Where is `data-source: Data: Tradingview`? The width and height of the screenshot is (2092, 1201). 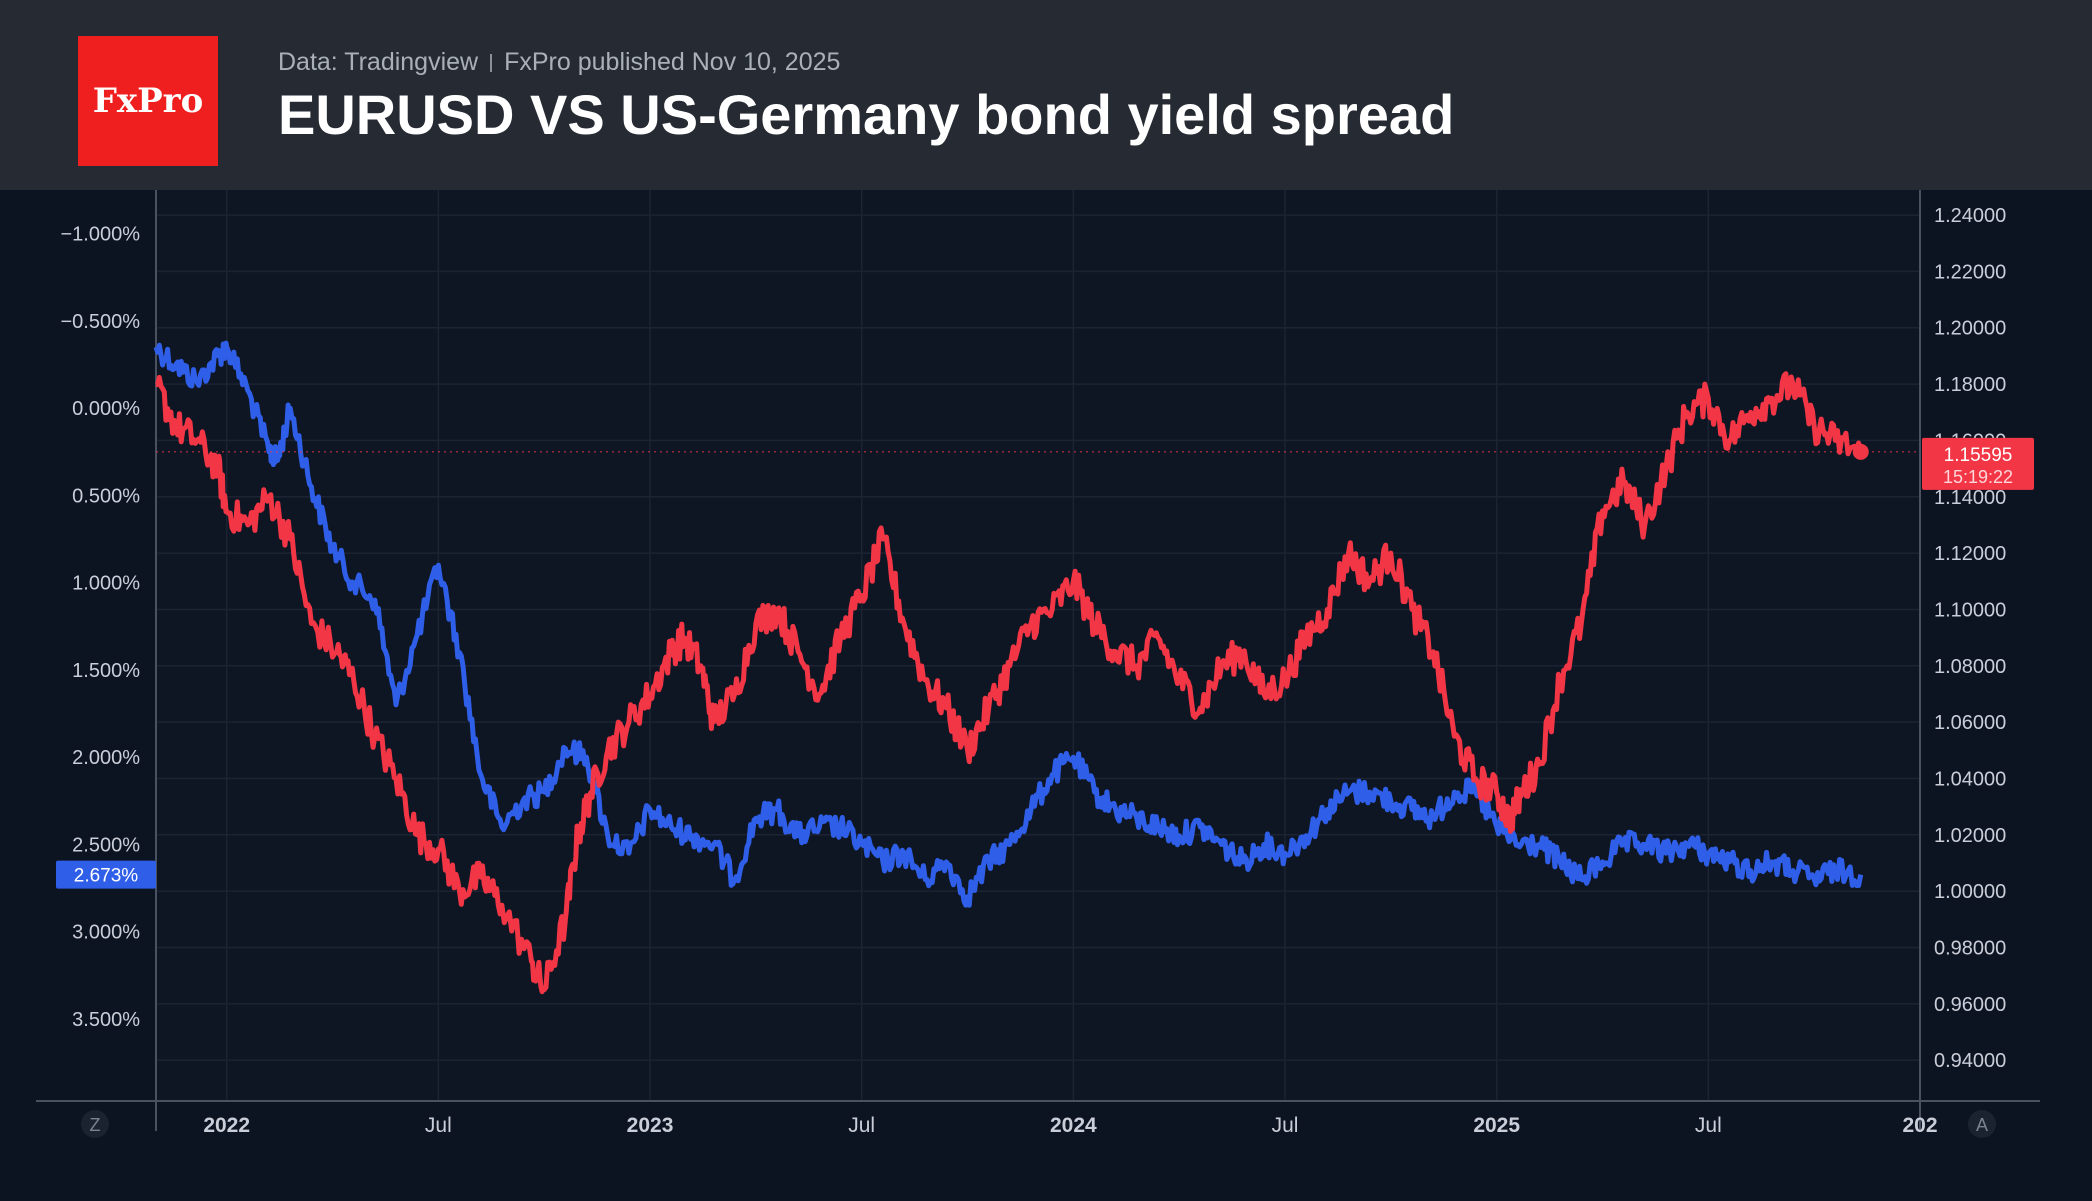 data-source: Data: Tradingview is located at coordinates (378, 62).